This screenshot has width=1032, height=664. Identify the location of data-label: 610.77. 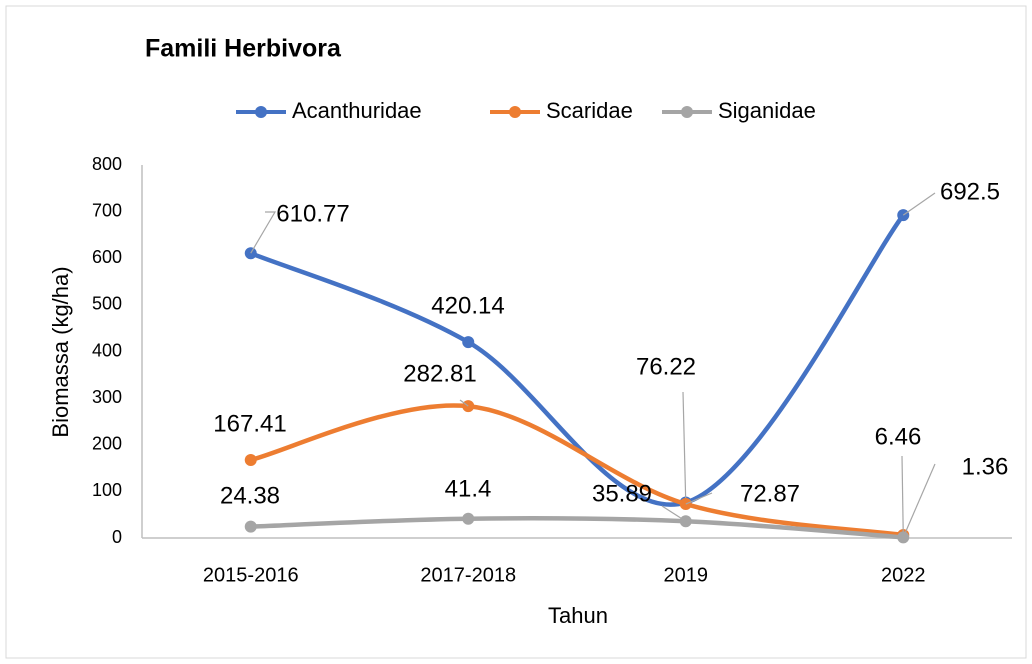
(312, 213).